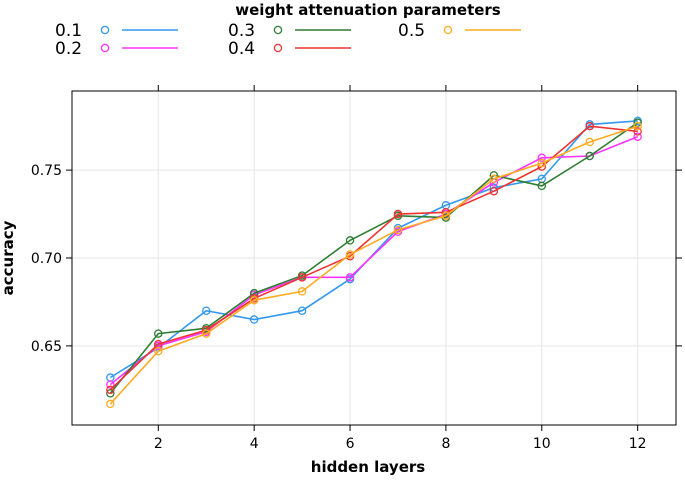 The image size is (685, 480). What do you see at coordinates (254, 444) in the screenshot?
I see `x-tick-label: 4` at bounding box center [254, 444].